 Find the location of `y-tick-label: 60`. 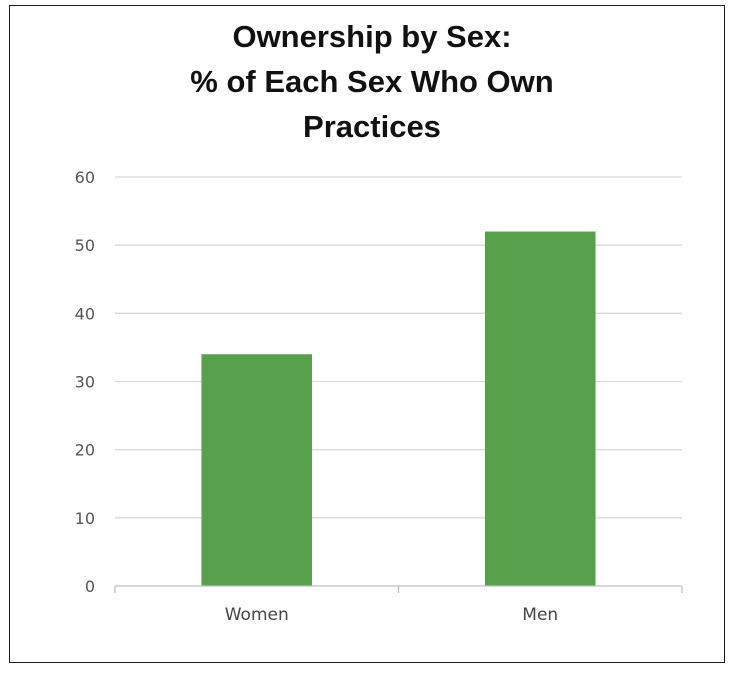

y-tick-label: 60 is located at coordinates (85, 177).